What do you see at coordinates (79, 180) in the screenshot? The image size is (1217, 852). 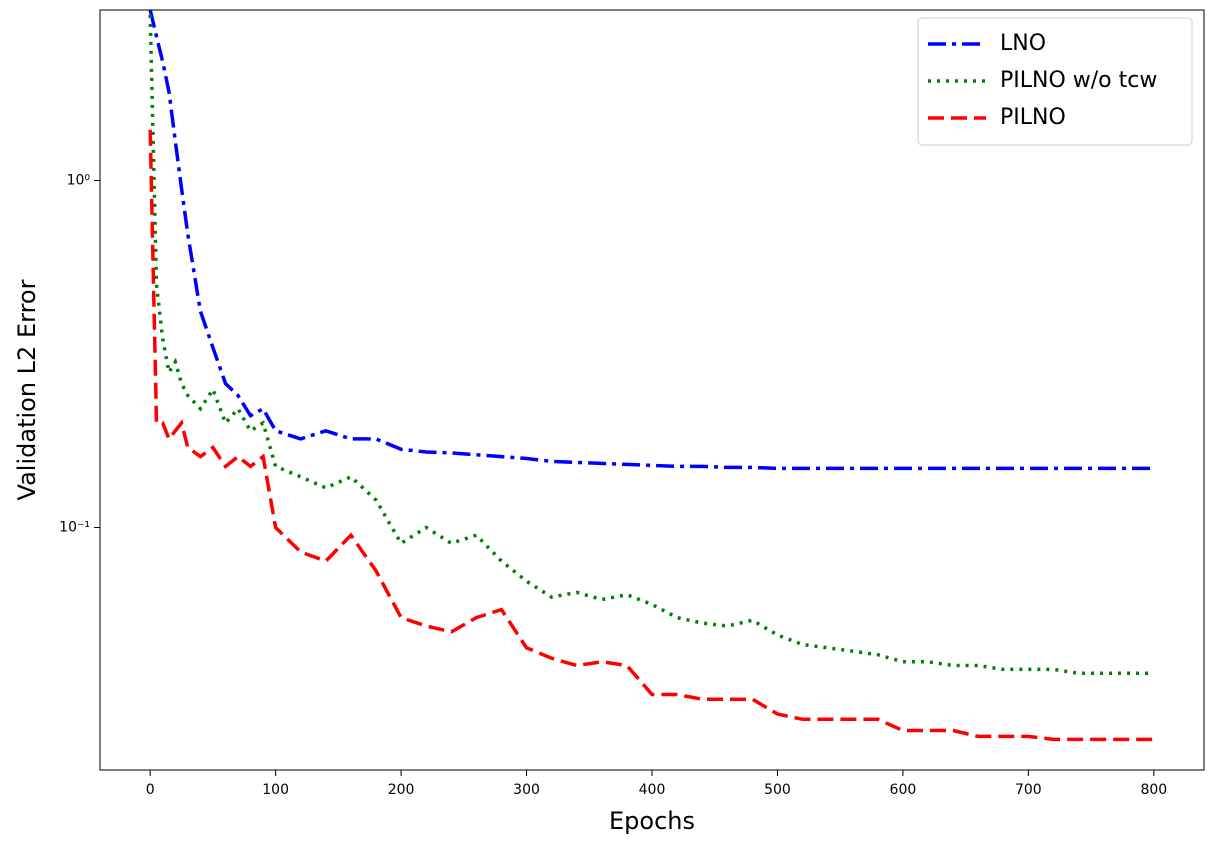 I see `y-tick-label: 10⁰` at bounding box center [79, 180].